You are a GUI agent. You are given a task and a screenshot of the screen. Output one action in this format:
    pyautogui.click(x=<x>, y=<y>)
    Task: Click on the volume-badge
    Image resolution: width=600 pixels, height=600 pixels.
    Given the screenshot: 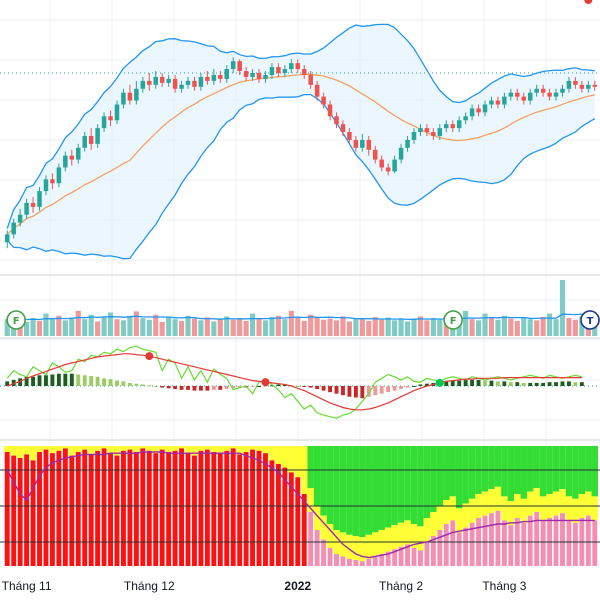 What is the action you would take?
    pyautogui.click(x=16, y=320)
    